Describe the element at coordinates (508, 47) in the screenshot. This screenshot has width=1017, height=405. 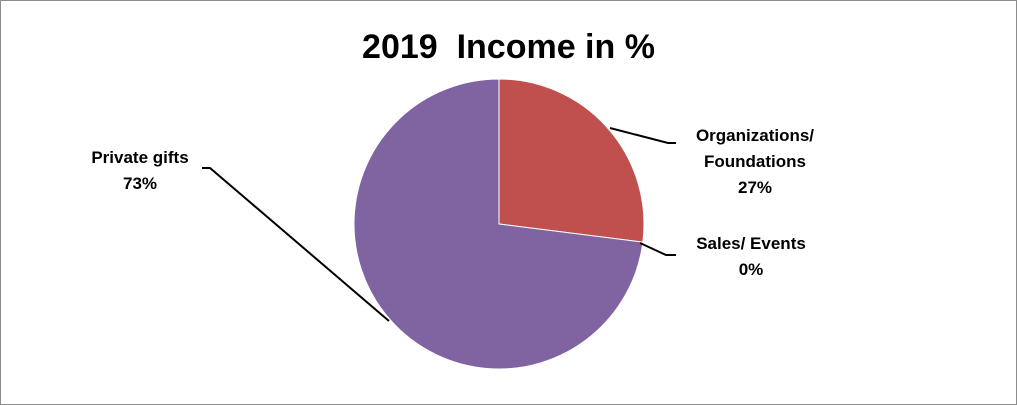
I see `chart-title: 2019 Income in %` at that location.